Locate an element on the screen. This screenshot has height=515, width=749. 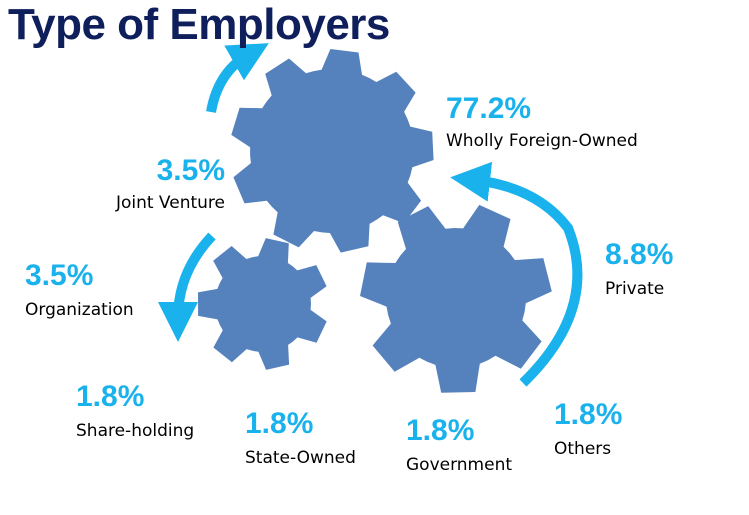
stat-label: Joint Venture is located at coordinates (170, 203).